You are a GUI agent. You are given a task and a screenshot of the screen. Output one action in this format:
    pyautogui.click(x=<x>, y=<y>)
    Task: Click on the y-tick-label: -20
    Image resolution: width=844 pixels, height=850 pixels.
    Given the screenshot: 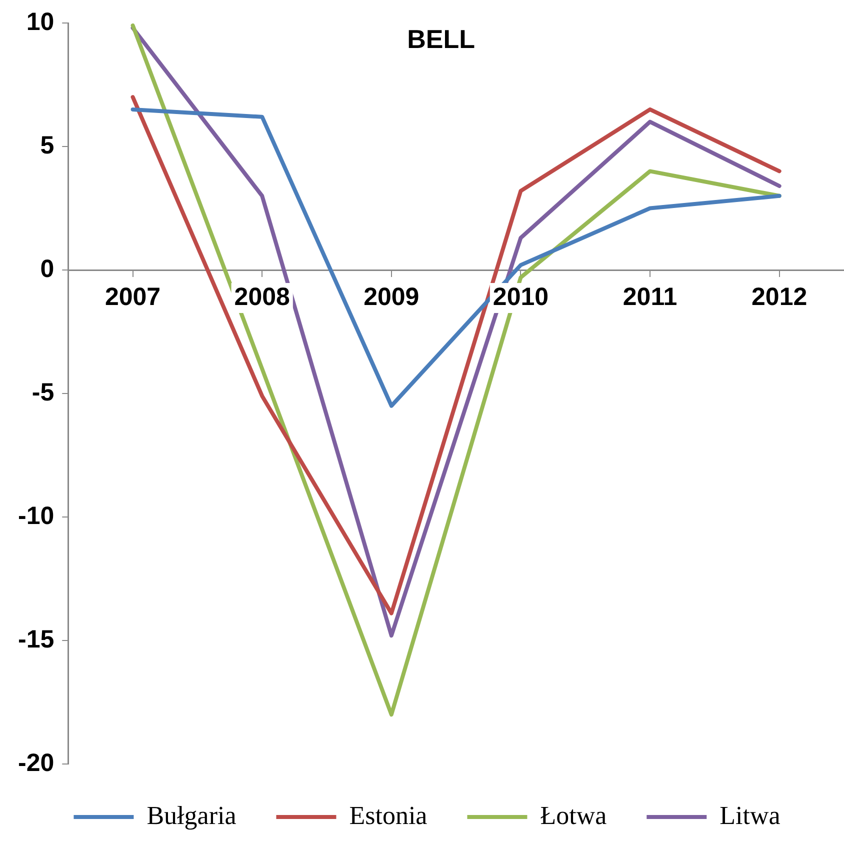 What is the action you would take?
    pyautogui.click(x=36, y=762)
    